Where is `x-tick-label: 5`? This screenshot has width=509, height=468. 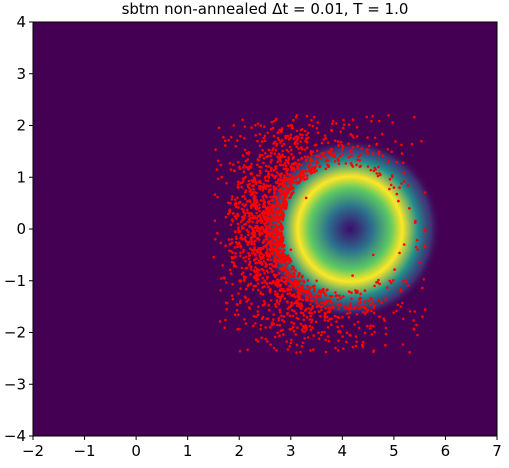 x-tick-label: 5 is located at coordinates (394, 451).